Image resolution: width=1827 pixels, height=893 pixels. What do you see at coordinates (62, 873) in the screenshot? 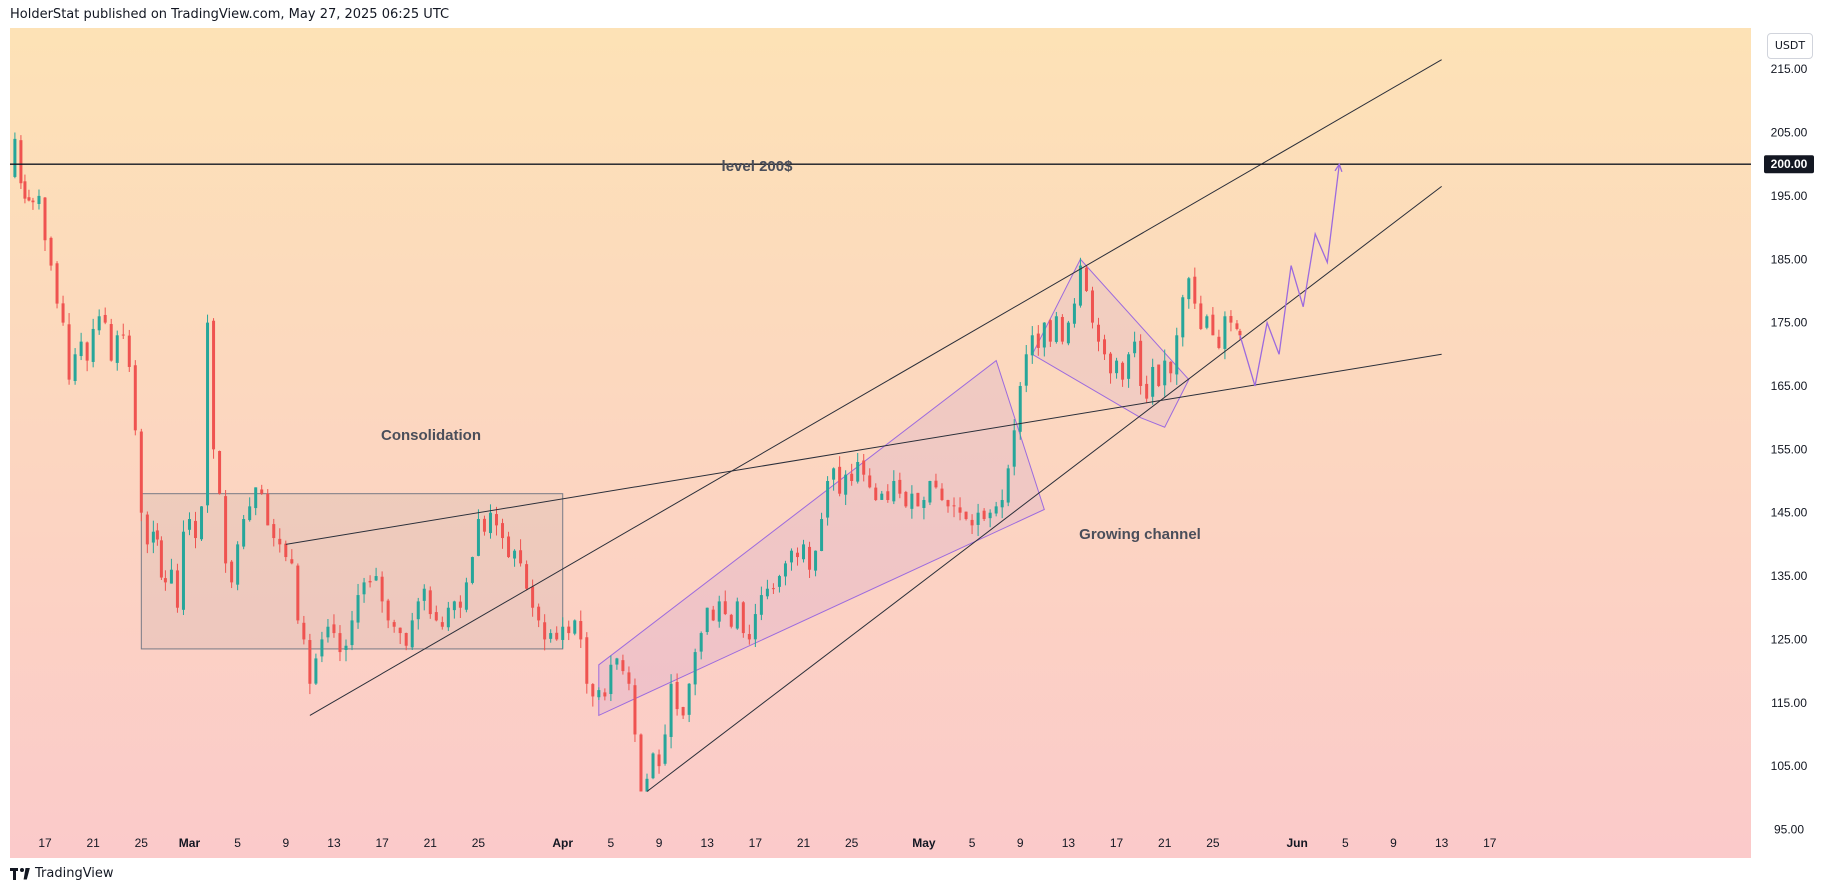
I see `tradingview-logo: TradingView` at bounding box center [62, 873].